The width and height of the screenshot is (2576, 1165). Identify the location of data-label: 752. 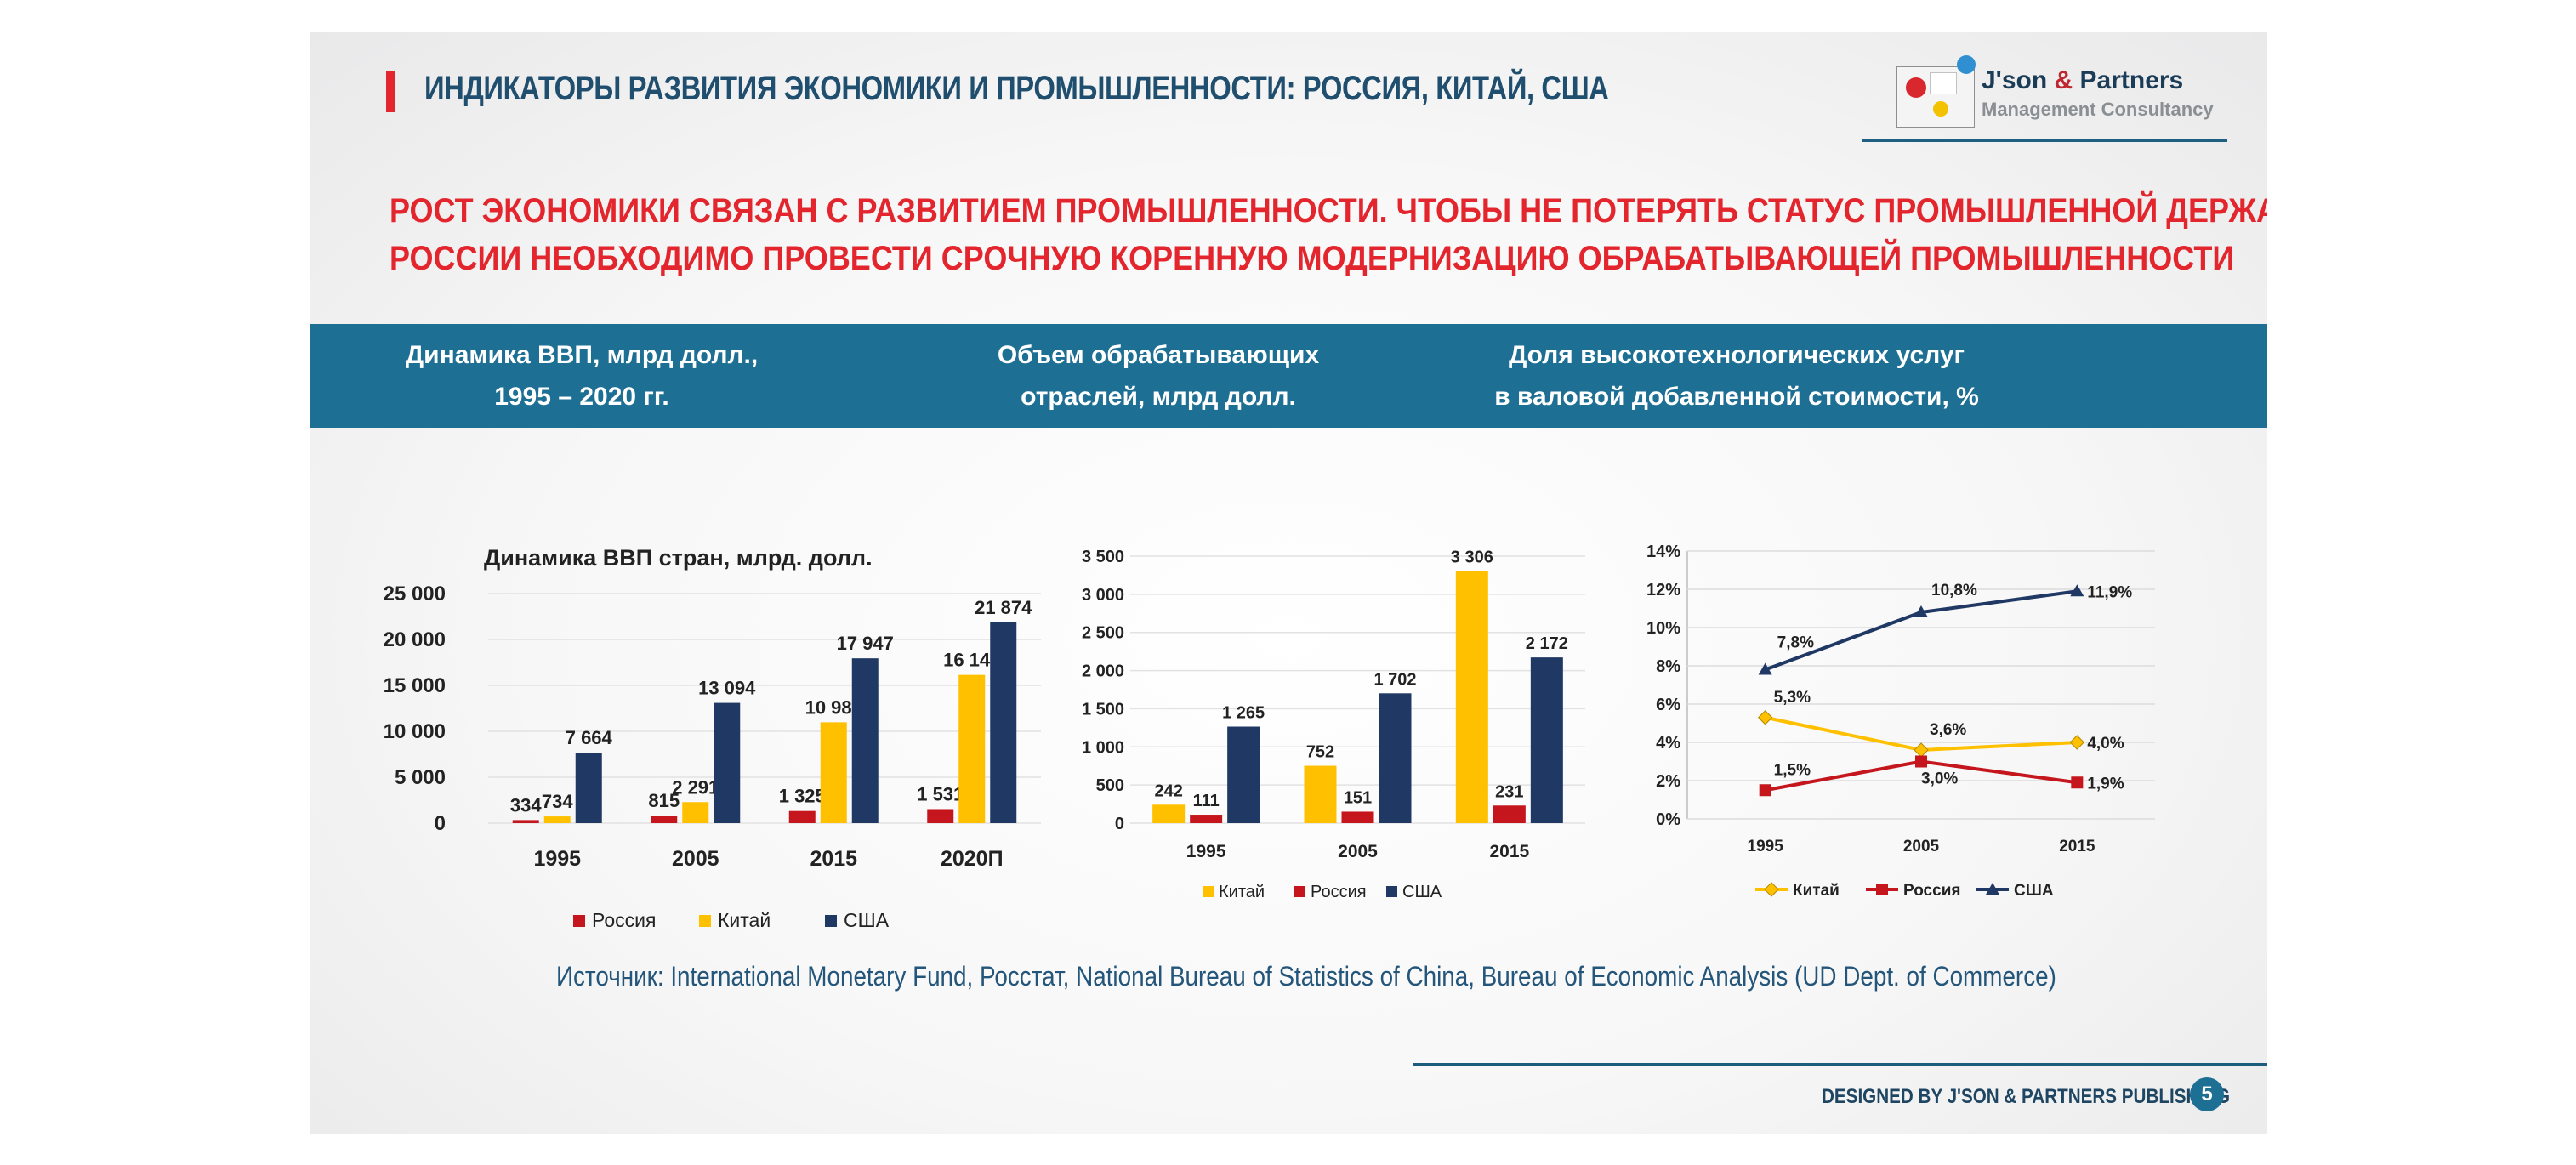
(1320, 752).